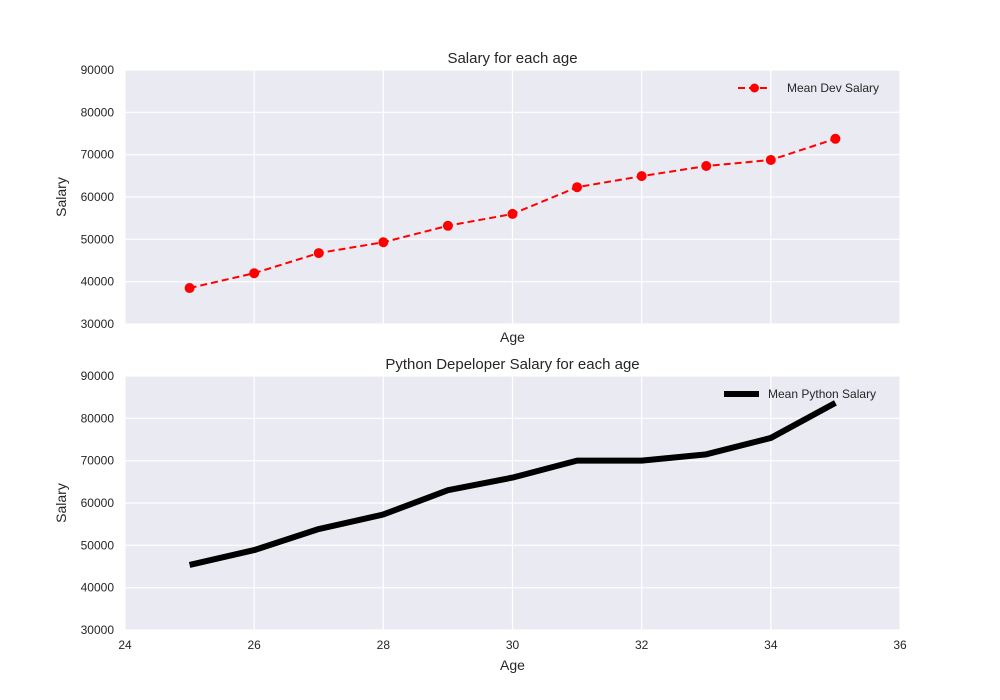  I want to click on chart-title: Python Depeloper Salary for each age, so click(512, 364).